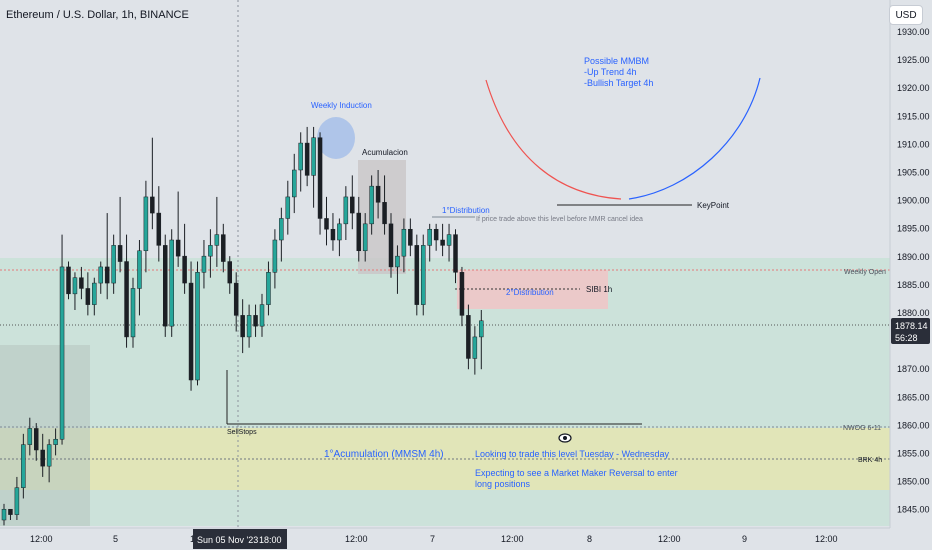 The width and height of the screenshot is (932, 550). What do you see at coordinates (240, 539) in the screenshot?
I see `crosshair-time-tag` at bounding box center [240, 539].